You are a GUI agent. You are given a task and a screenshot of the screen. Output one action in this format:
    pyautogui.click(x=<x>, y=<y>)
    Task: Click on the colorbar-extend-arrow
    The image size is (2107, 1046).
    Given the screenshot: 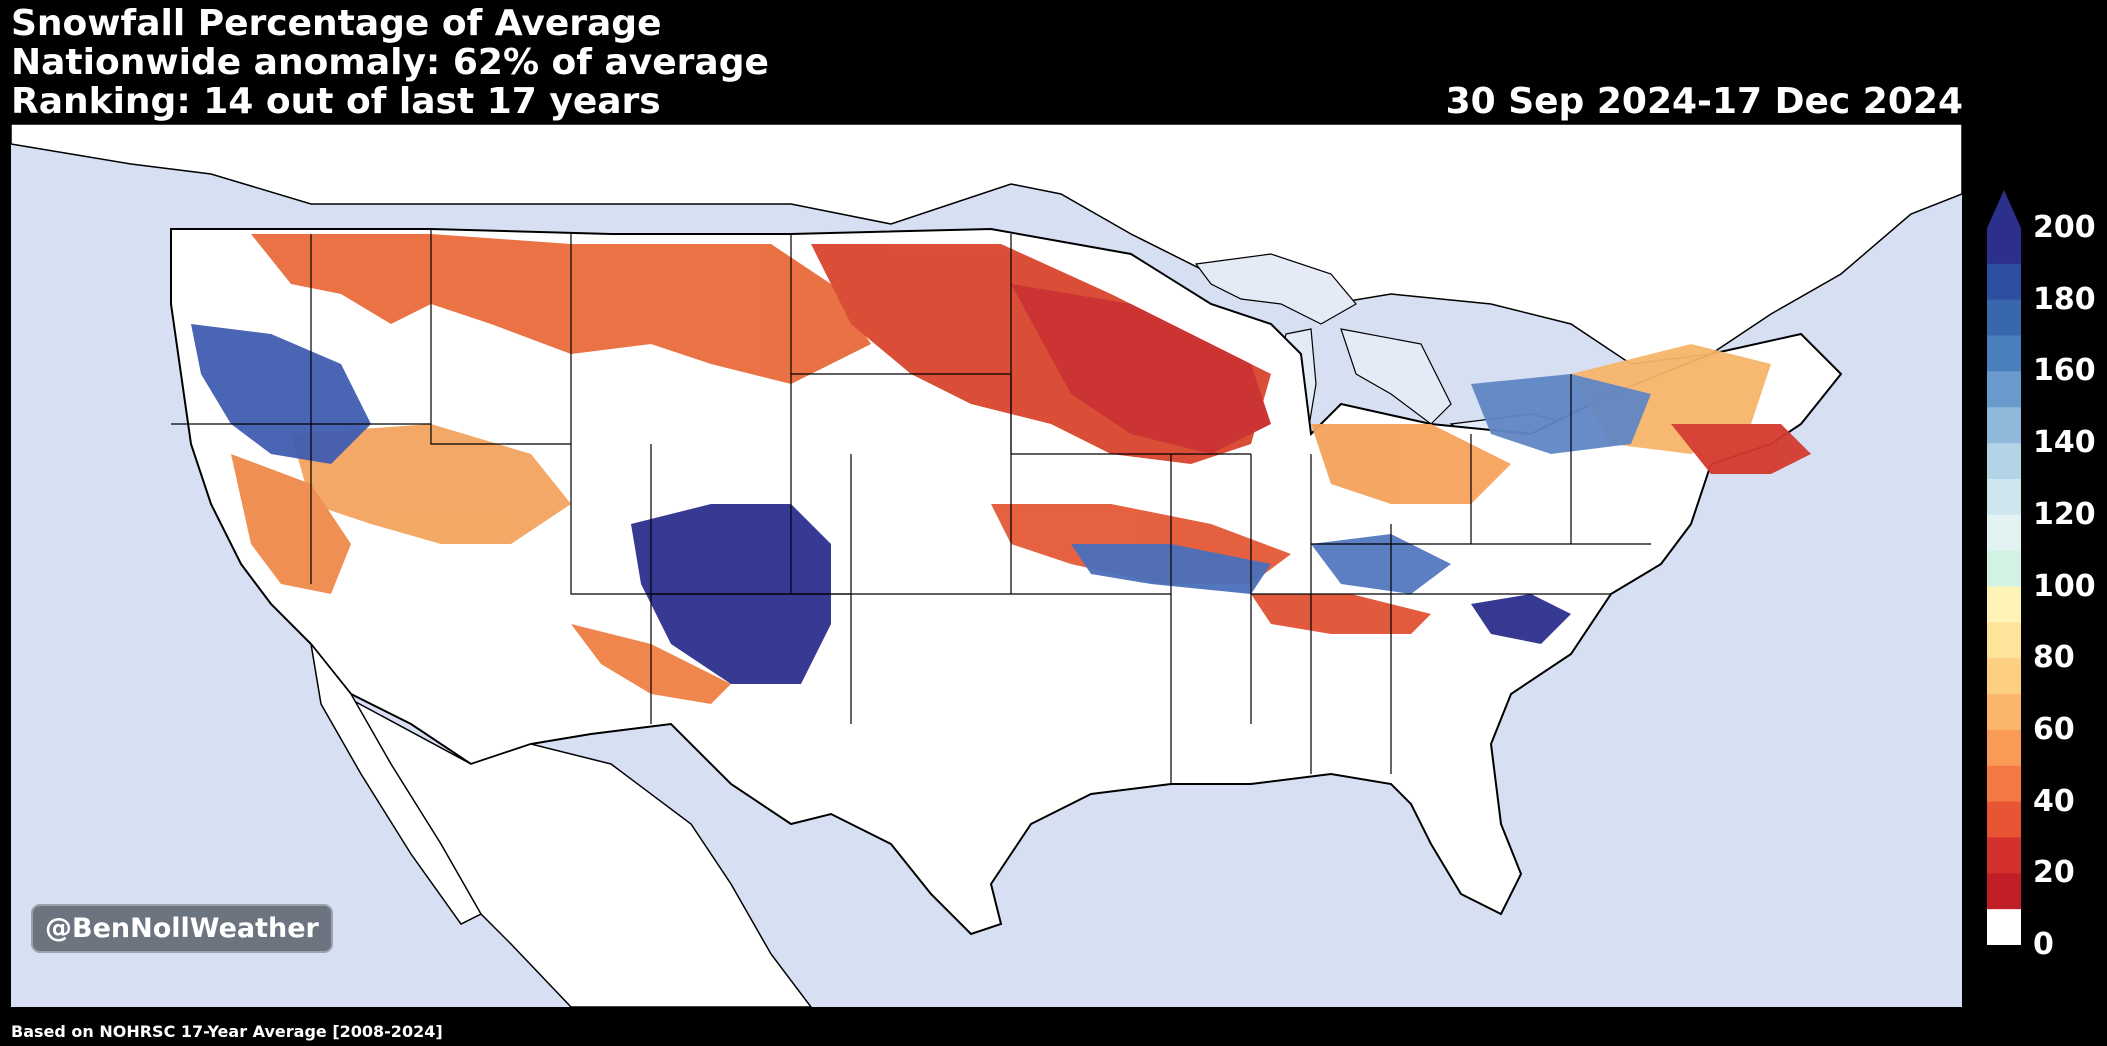 What is the action you would take?
    pyautogui.click(x=2004, y=209)
    